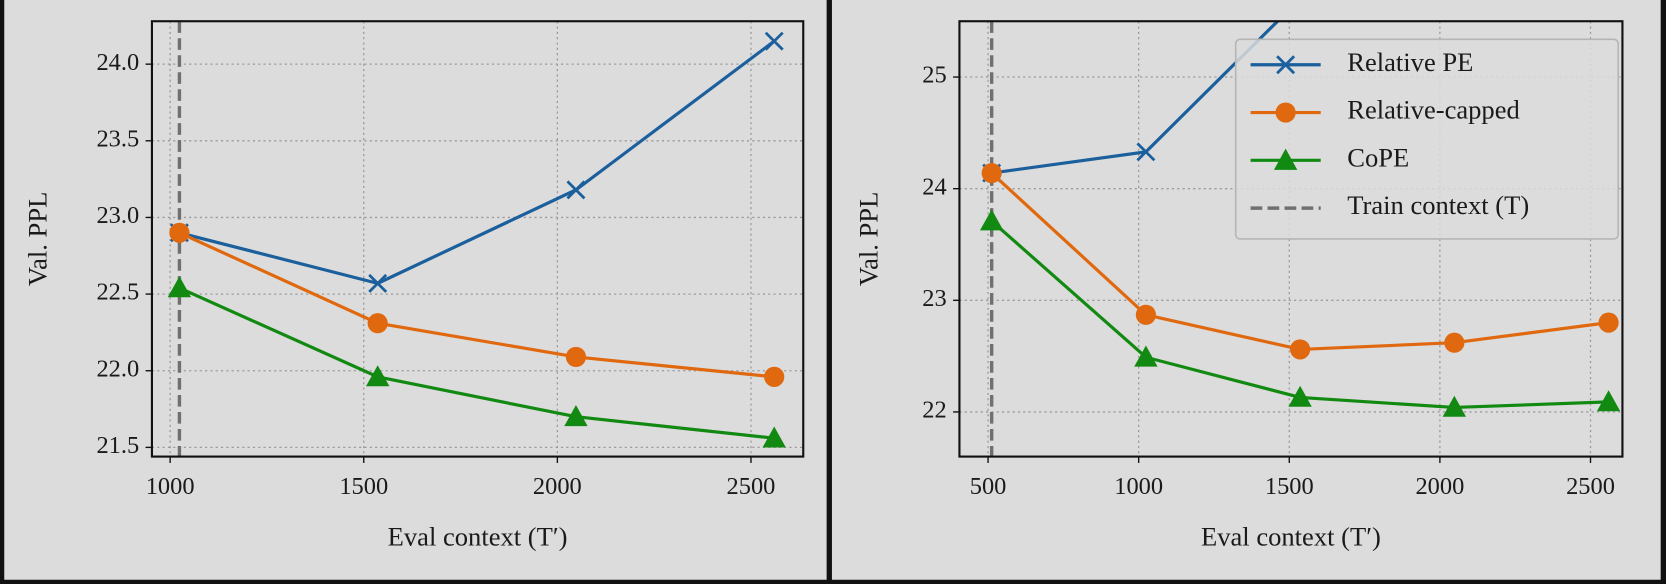  What do you see at coordinates (1378, 157) in the screenshot?
I see `legend-label: CoPE` at bounding box center [1378, 157].